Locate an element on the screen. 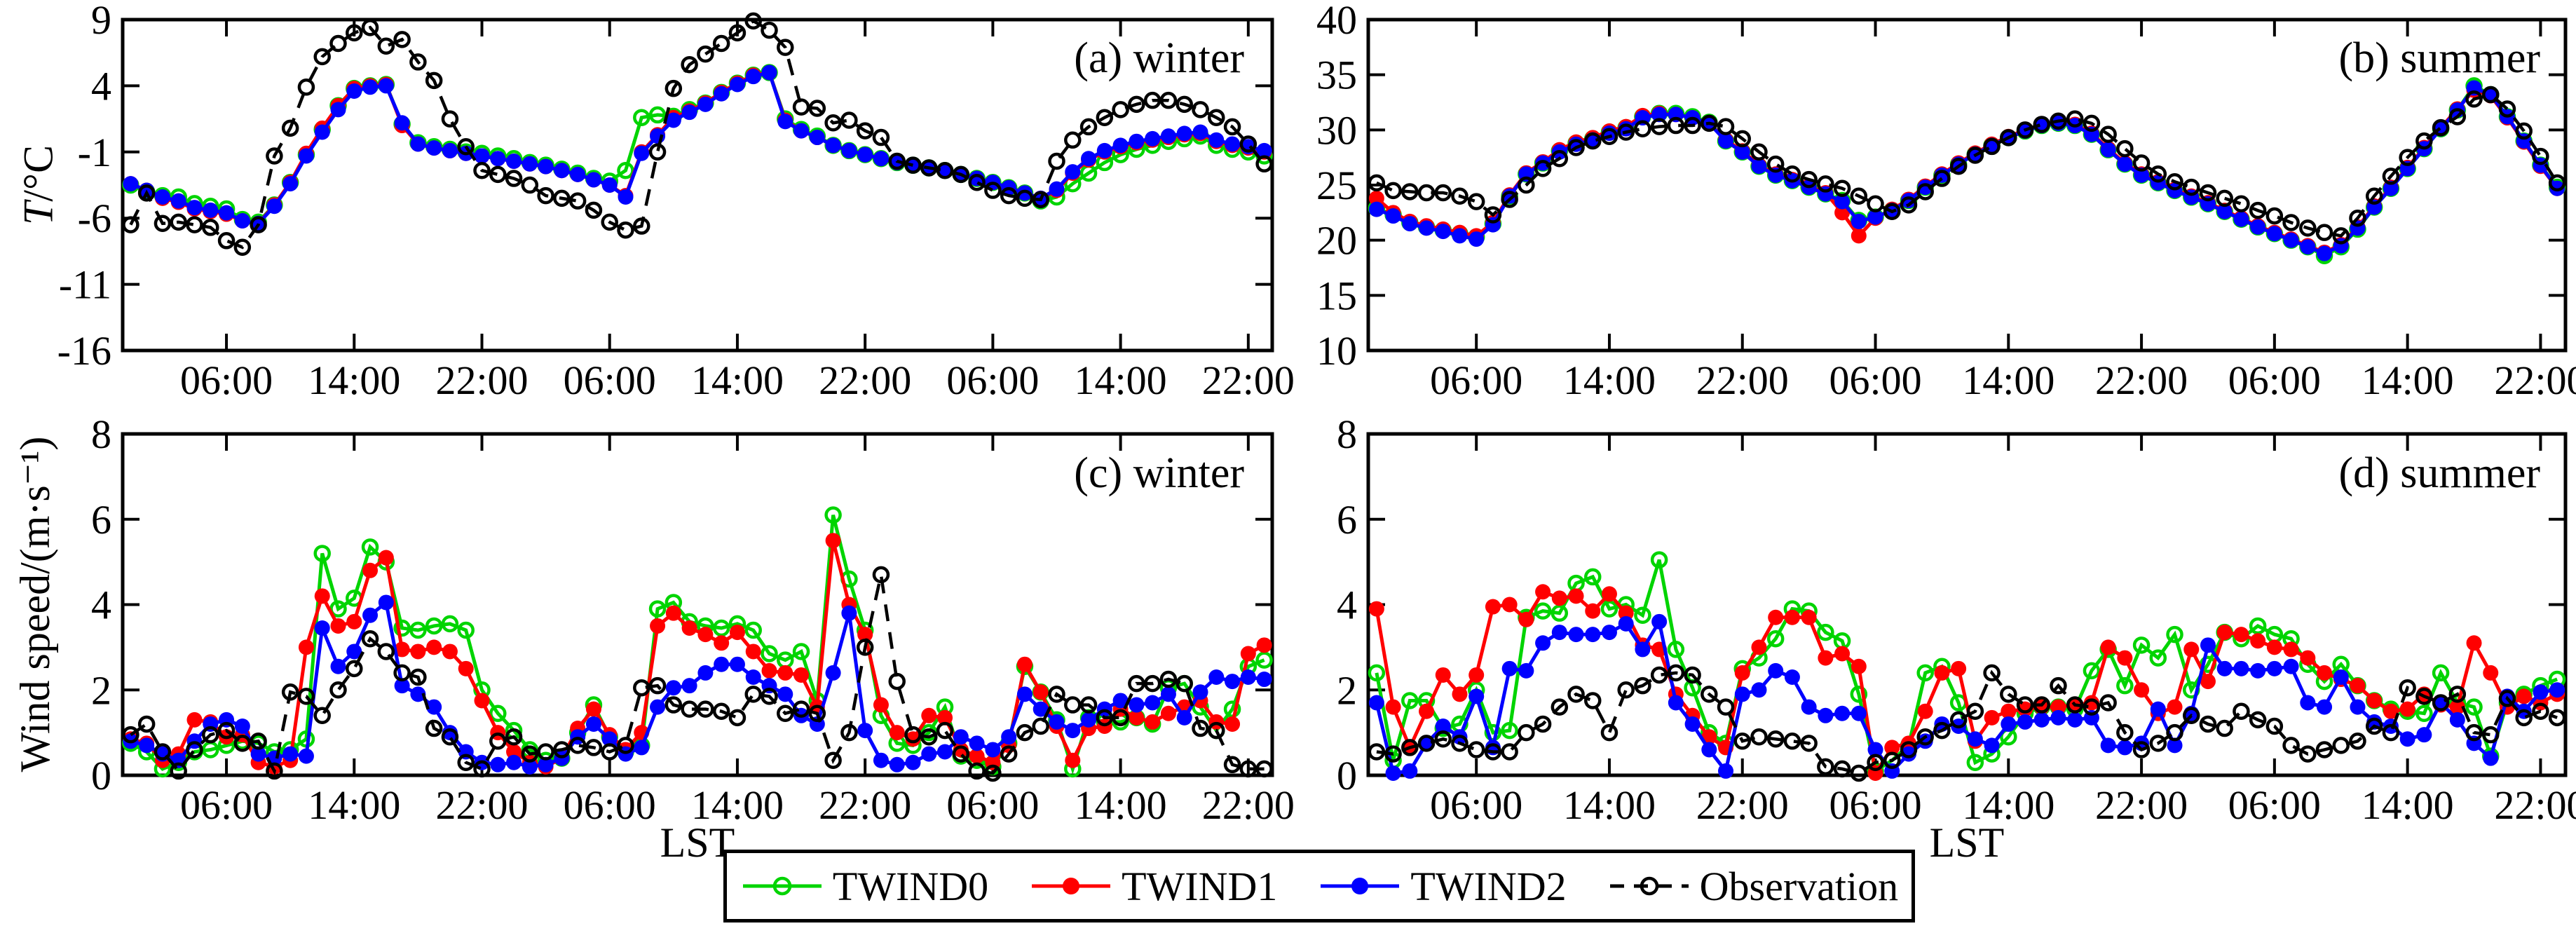 Image resolution: width=2576 pixels, height=926 pixels. temp-unit: /°C is located at coordinates (38, 173).